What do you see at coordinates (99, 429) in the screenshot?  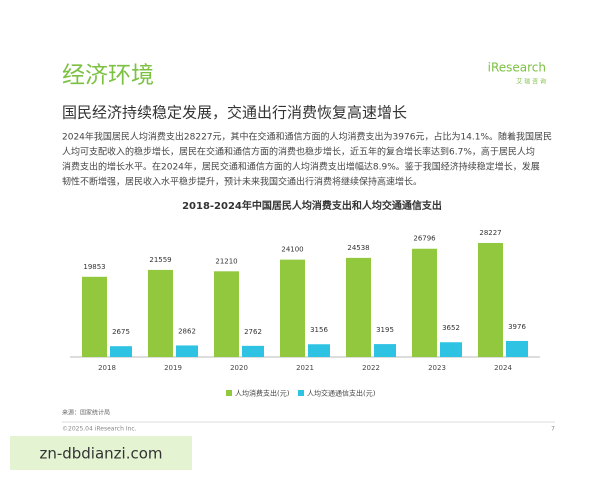 I see `copyright: ©2025.04 iResearch Inc.` at bounding box center [99, 429].